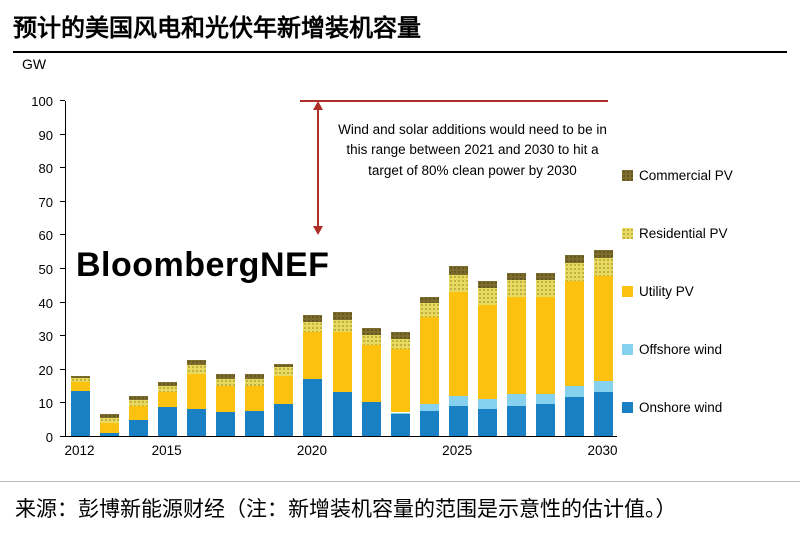 The image size is (800, 533). Describe the element at coordinates (341, 453) in the screenshot. I see `x-axis: 2012 2015 2020 2025 2030` at that location.